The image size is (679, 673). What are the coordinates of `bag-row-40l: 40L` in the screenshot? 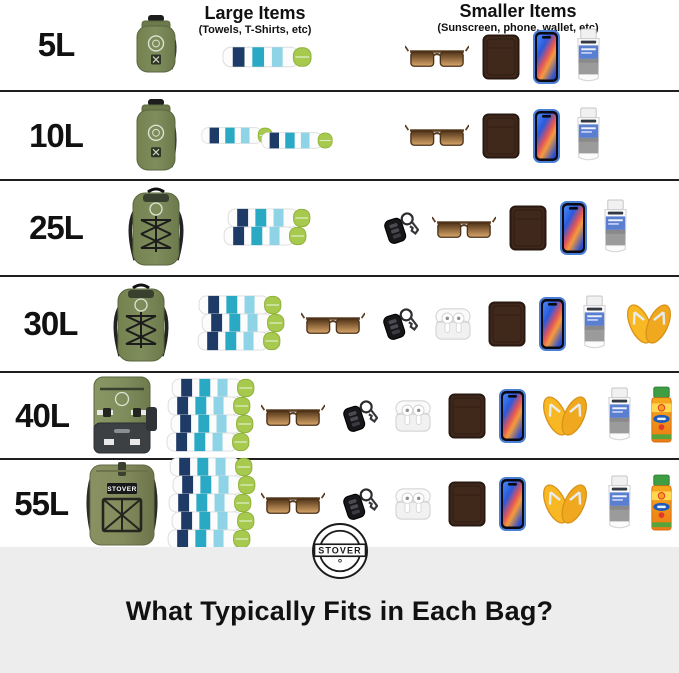 It's located at (339, 416).